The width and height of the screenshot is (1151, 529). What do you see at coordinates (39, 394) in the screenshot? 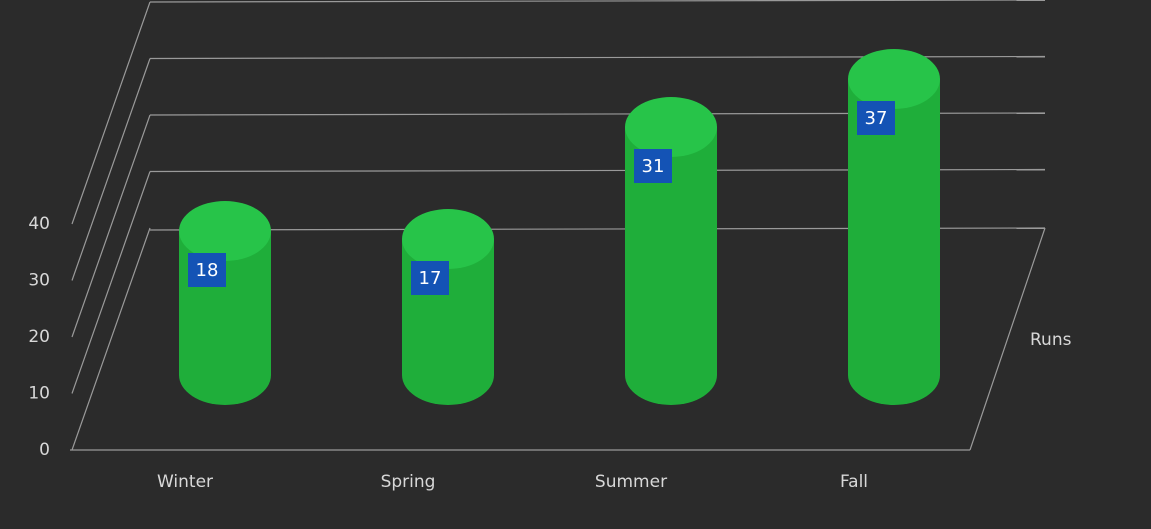
I see `y-tick-label: 10` at bounding box center [39, 394].